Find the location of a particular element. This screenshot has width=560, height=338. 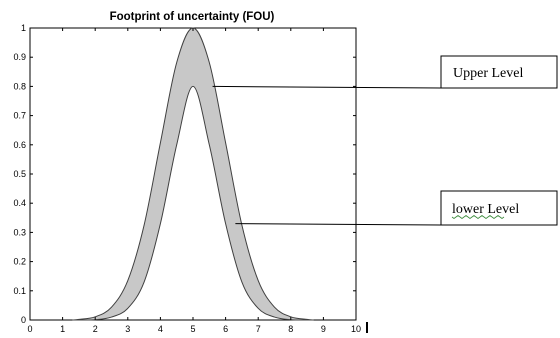

x-tick-label: 1 is located at coordinates (62, 329).